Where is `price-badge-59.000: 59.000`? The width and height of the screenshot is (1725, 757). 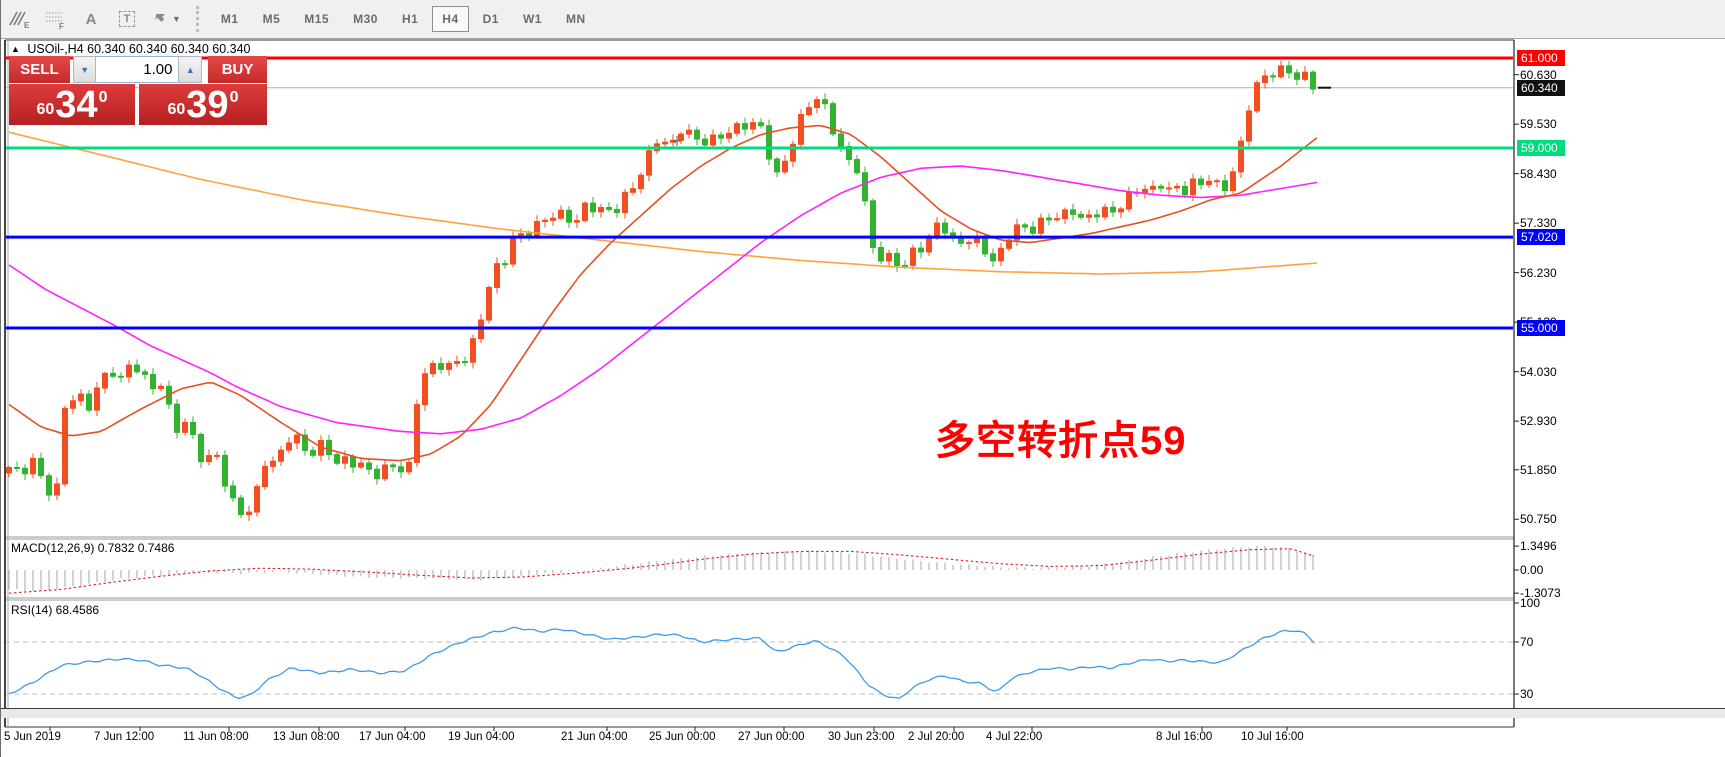
price-badge-59.000: 59.000 is located at coordinates (1541, 148).